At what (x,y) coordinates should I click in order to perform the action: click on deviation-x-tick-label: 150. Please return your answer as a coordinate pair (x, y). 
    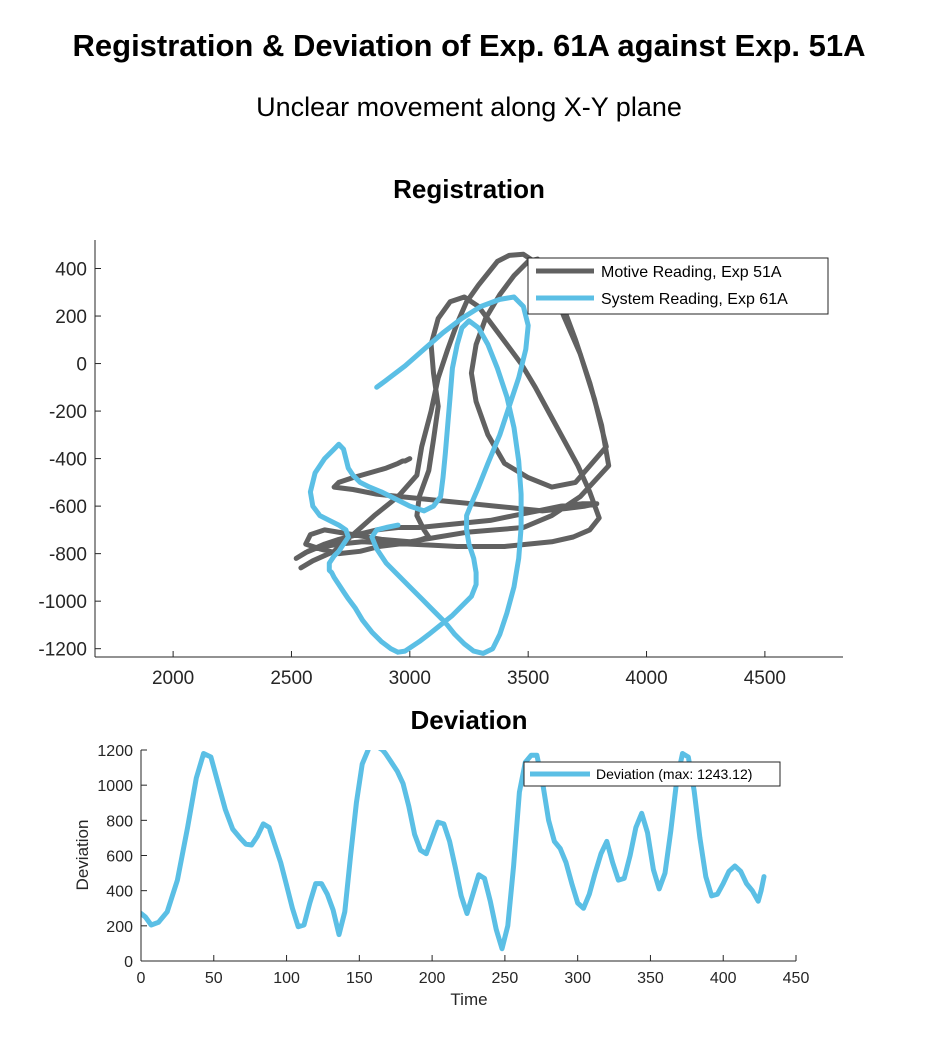
    Looking at the image, I should click on (359, 978).